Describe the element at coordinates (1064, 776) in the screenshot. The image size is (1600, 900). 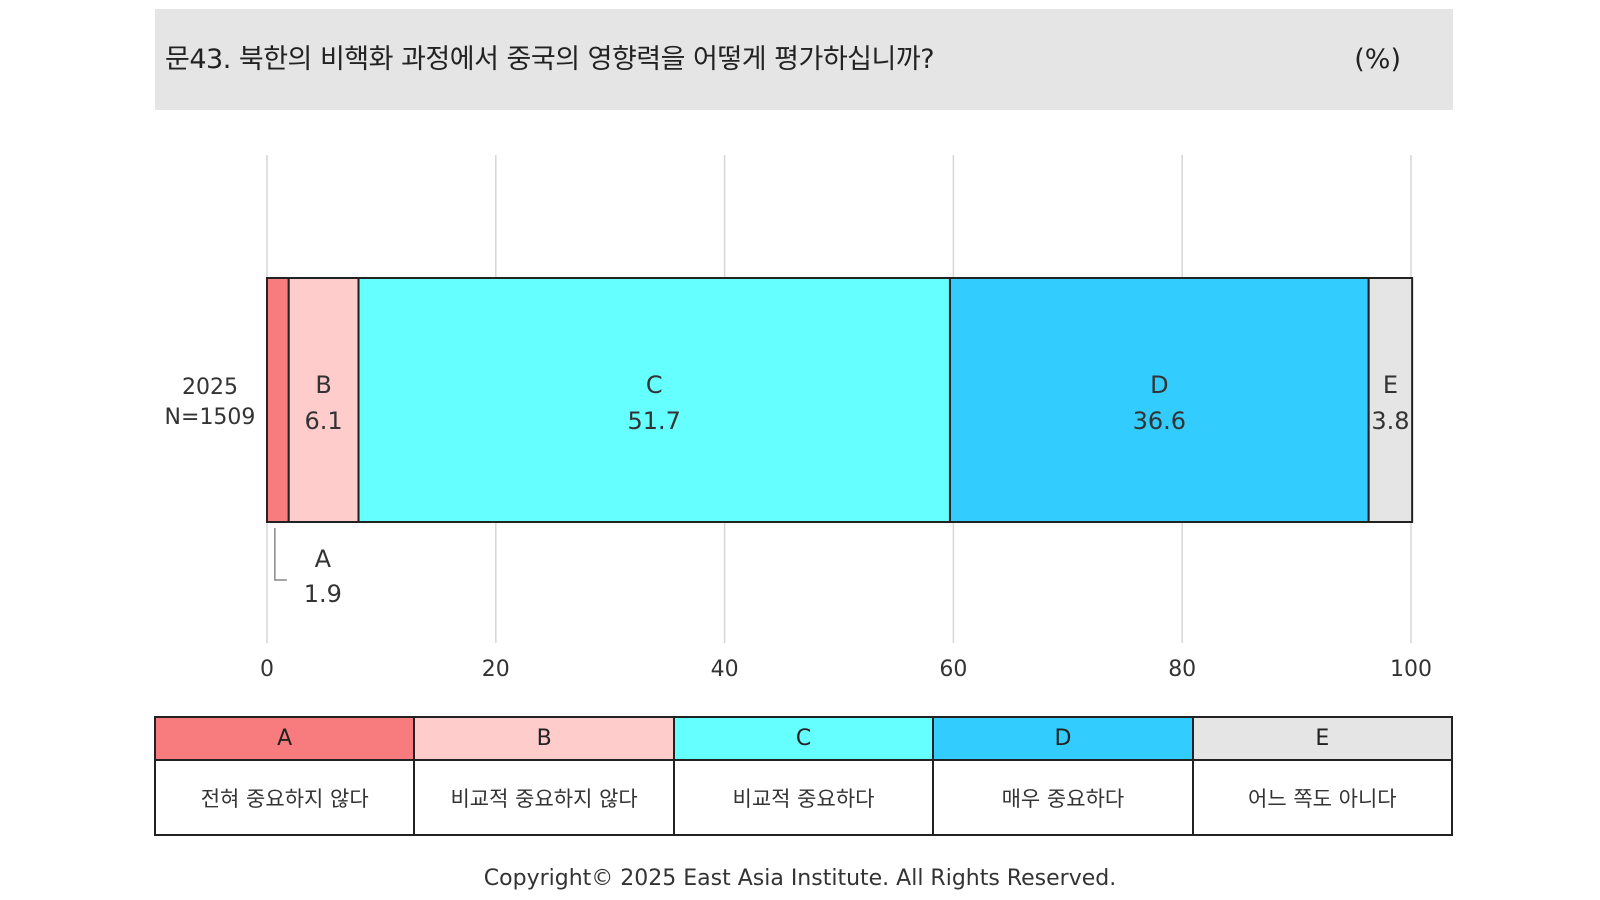
I see `legend-col-d: D 매우 중요하다` at that location.